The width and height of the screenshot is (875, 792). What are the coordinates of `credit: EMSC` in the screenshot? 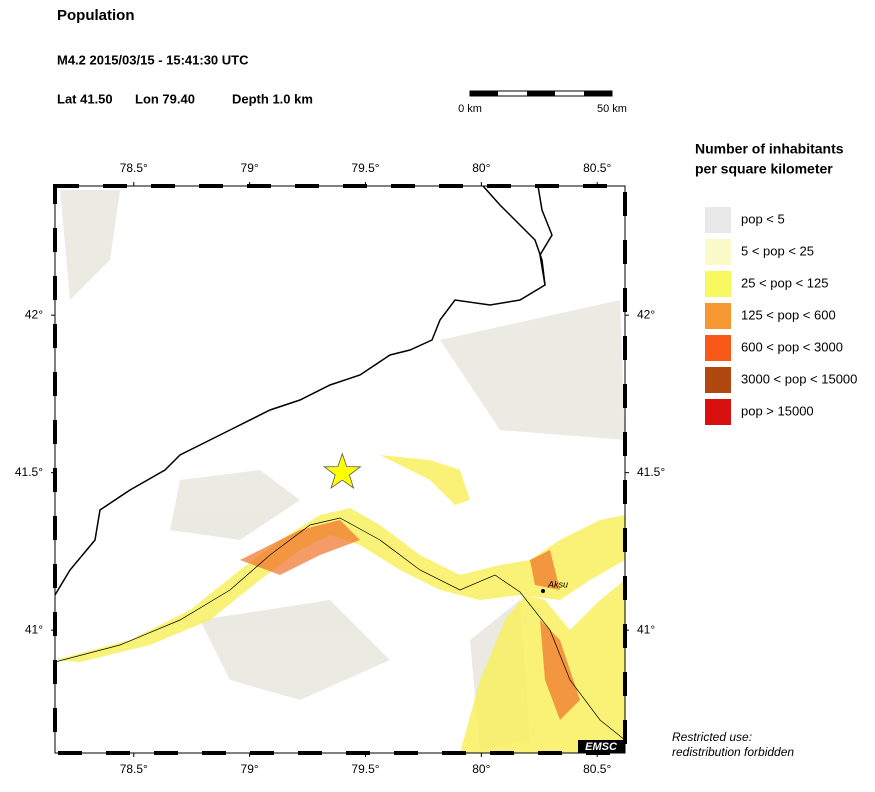 It's located at (601, 747).